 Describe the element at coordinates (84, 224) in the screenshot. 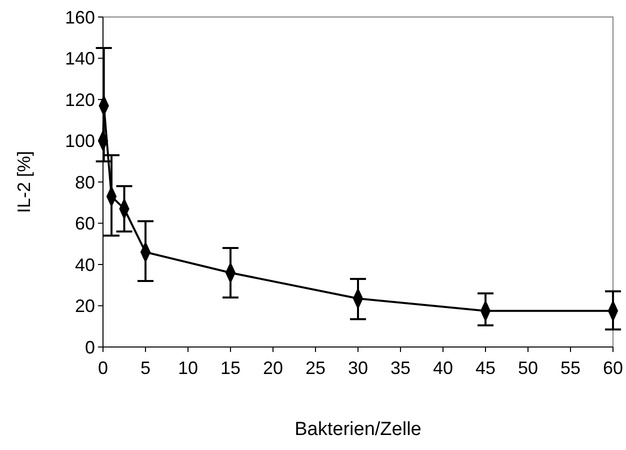

I see `y-tick-label: 60` at that location.